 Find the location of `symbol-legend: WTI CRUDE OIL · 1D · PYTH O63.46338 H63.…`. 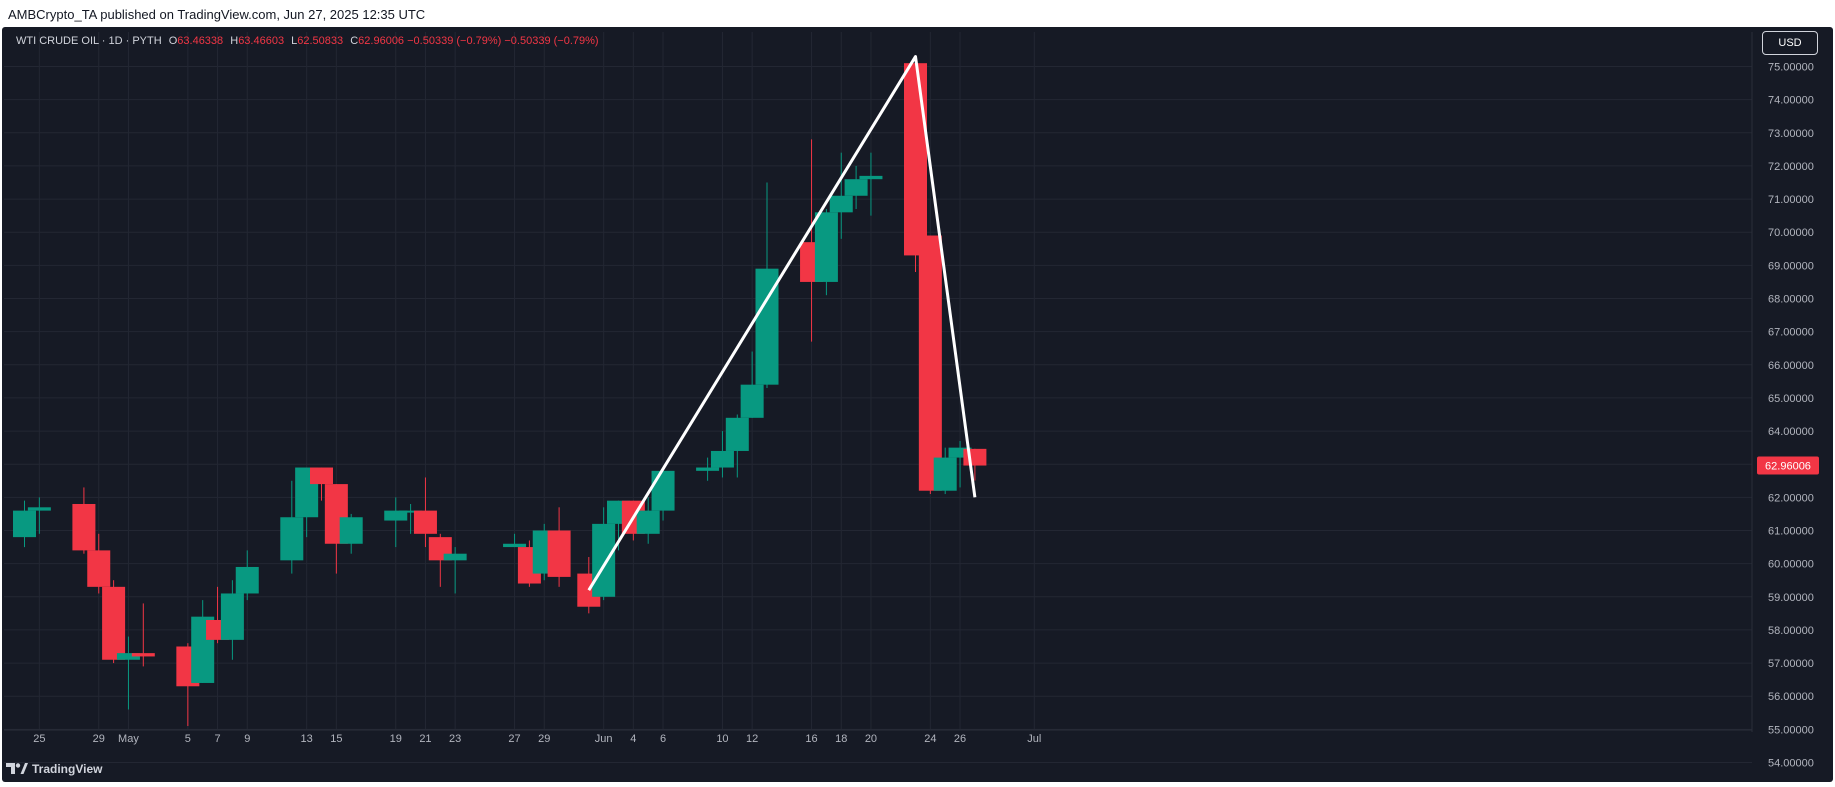

symbol-legend: WTI CRUDE OIL · 1D · PYTH O63.46338 H63.… is located at coordinates (307, 41).